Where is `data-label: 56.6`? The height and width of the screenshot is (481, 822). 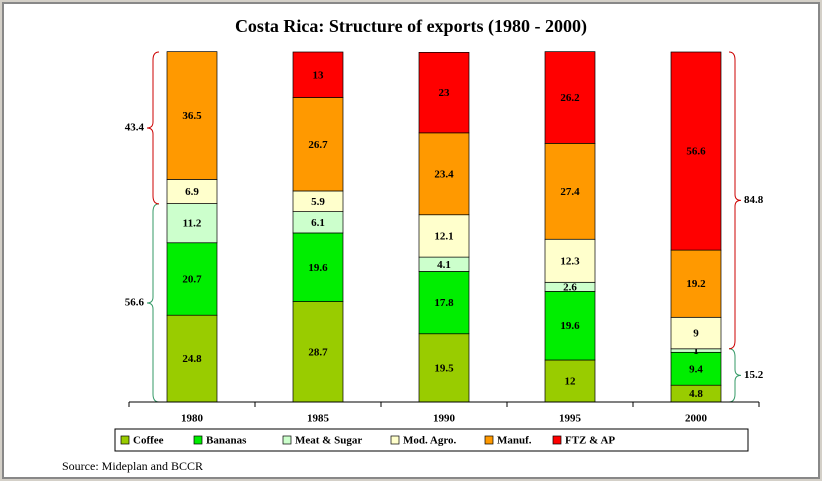
data-label: 56.6 is located at coordinates (696, 152).